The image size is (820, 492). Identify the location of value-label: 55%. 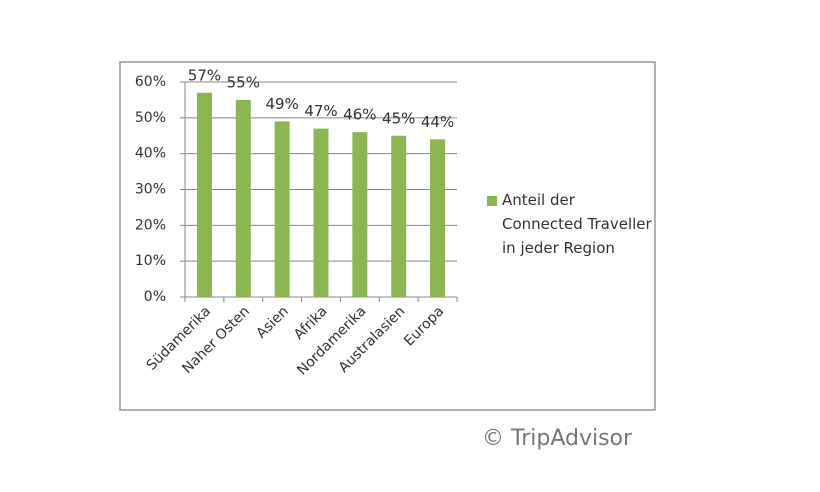
(243, 82).